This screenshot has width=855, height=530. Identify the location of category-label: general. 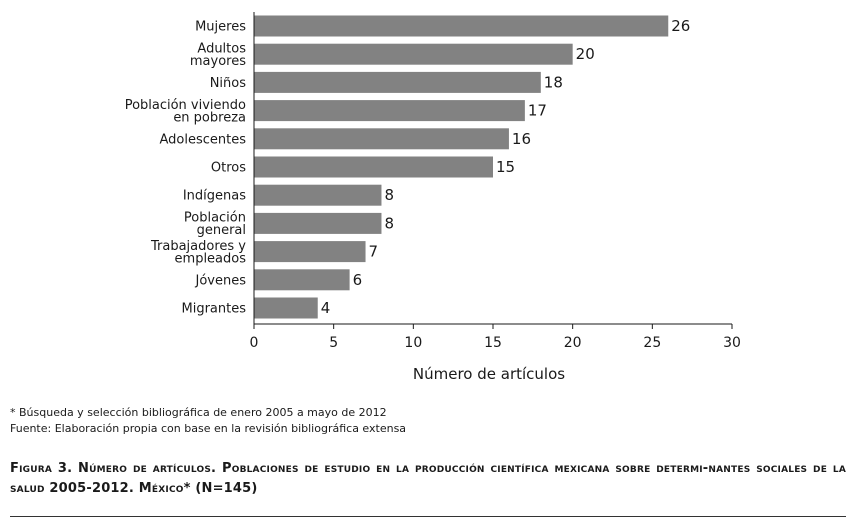
(221, 230).